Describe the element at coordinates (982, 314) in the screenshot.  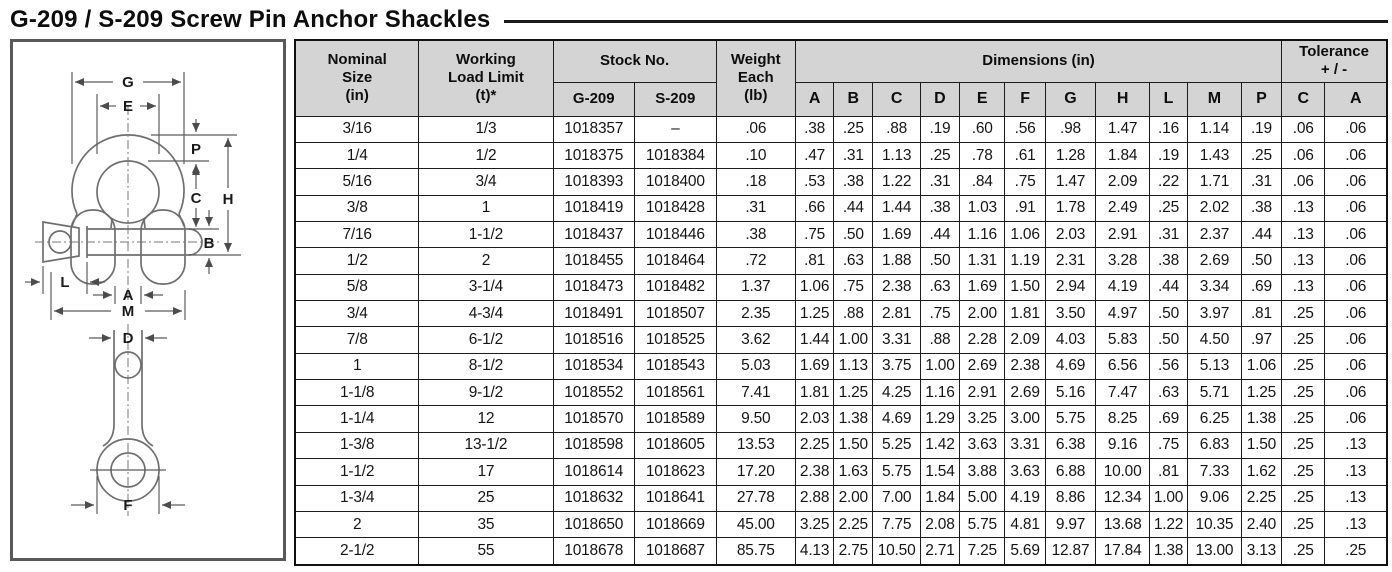
I see `dimension-cell: 2.00` at that location.